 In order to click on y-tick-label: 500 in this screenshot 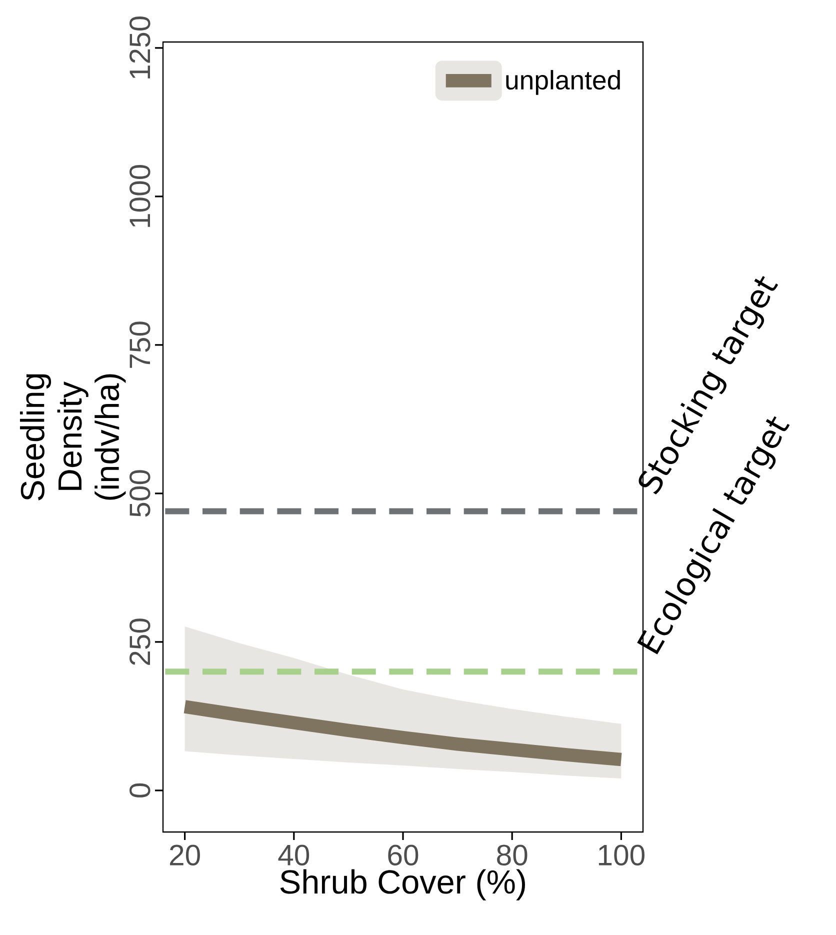, I will do `click(140, 493)`.